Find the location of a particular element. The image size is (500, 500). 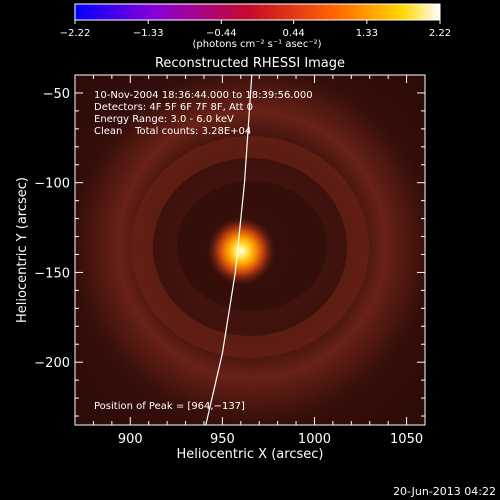

x-tick-label: 1000 is located at coordinates (314, 439).